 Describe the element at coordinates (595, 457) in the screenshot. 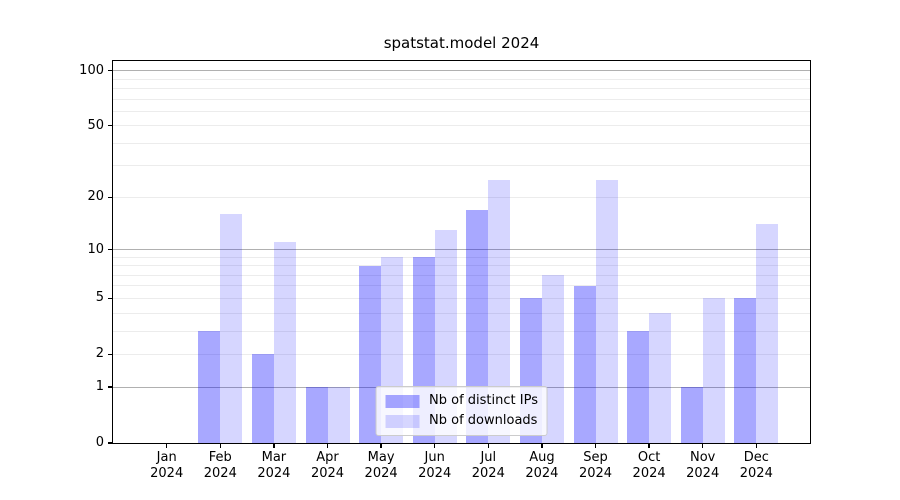

I see `x-tick-month: Sep` at that location.